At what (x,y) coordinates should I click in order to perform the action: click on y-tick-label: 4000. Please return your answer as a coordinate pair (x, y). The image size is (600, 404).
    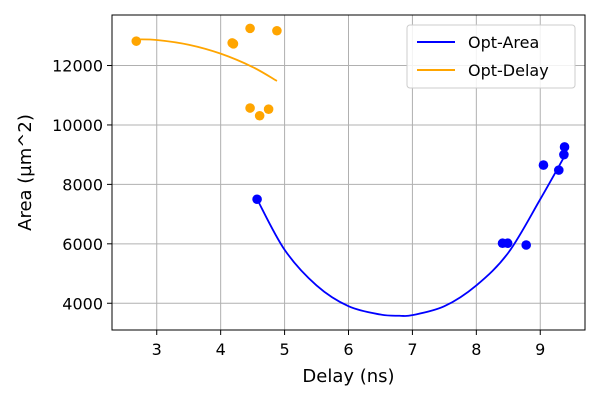
    Looking at the image, I should click on (82, 303).